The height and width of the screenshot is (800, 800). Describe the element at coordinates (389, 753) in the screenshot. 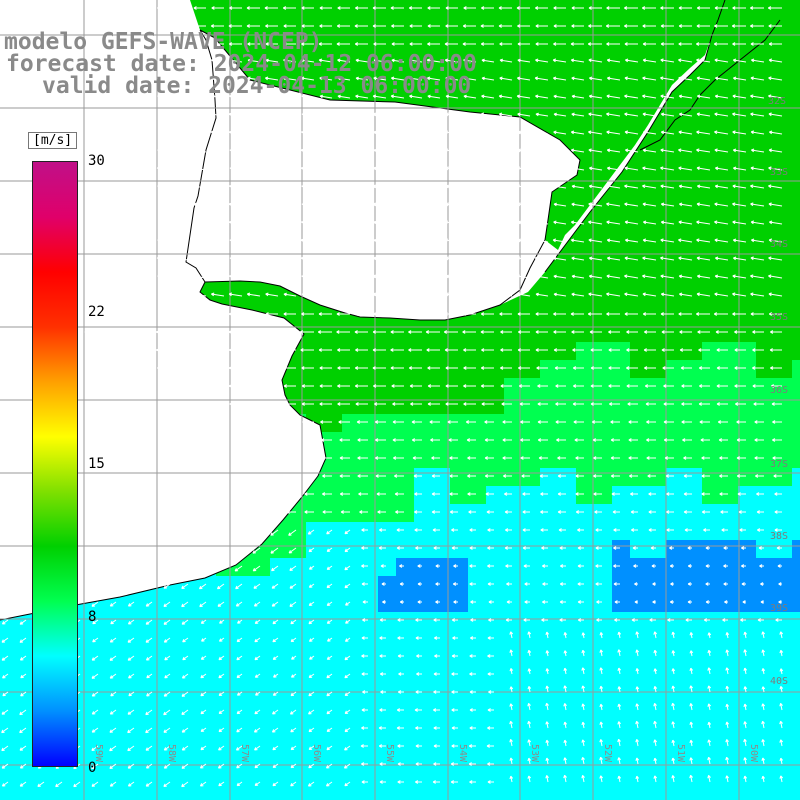

I see `lon-label-55w: 55W` at that location.